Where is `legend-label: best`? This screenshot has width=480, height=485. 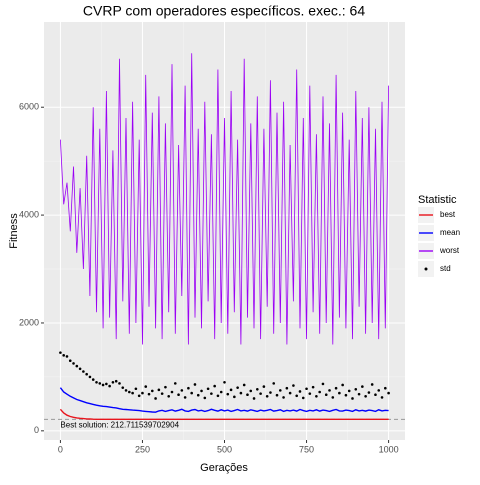
legend-label: best is located at coordinates (448, 214).